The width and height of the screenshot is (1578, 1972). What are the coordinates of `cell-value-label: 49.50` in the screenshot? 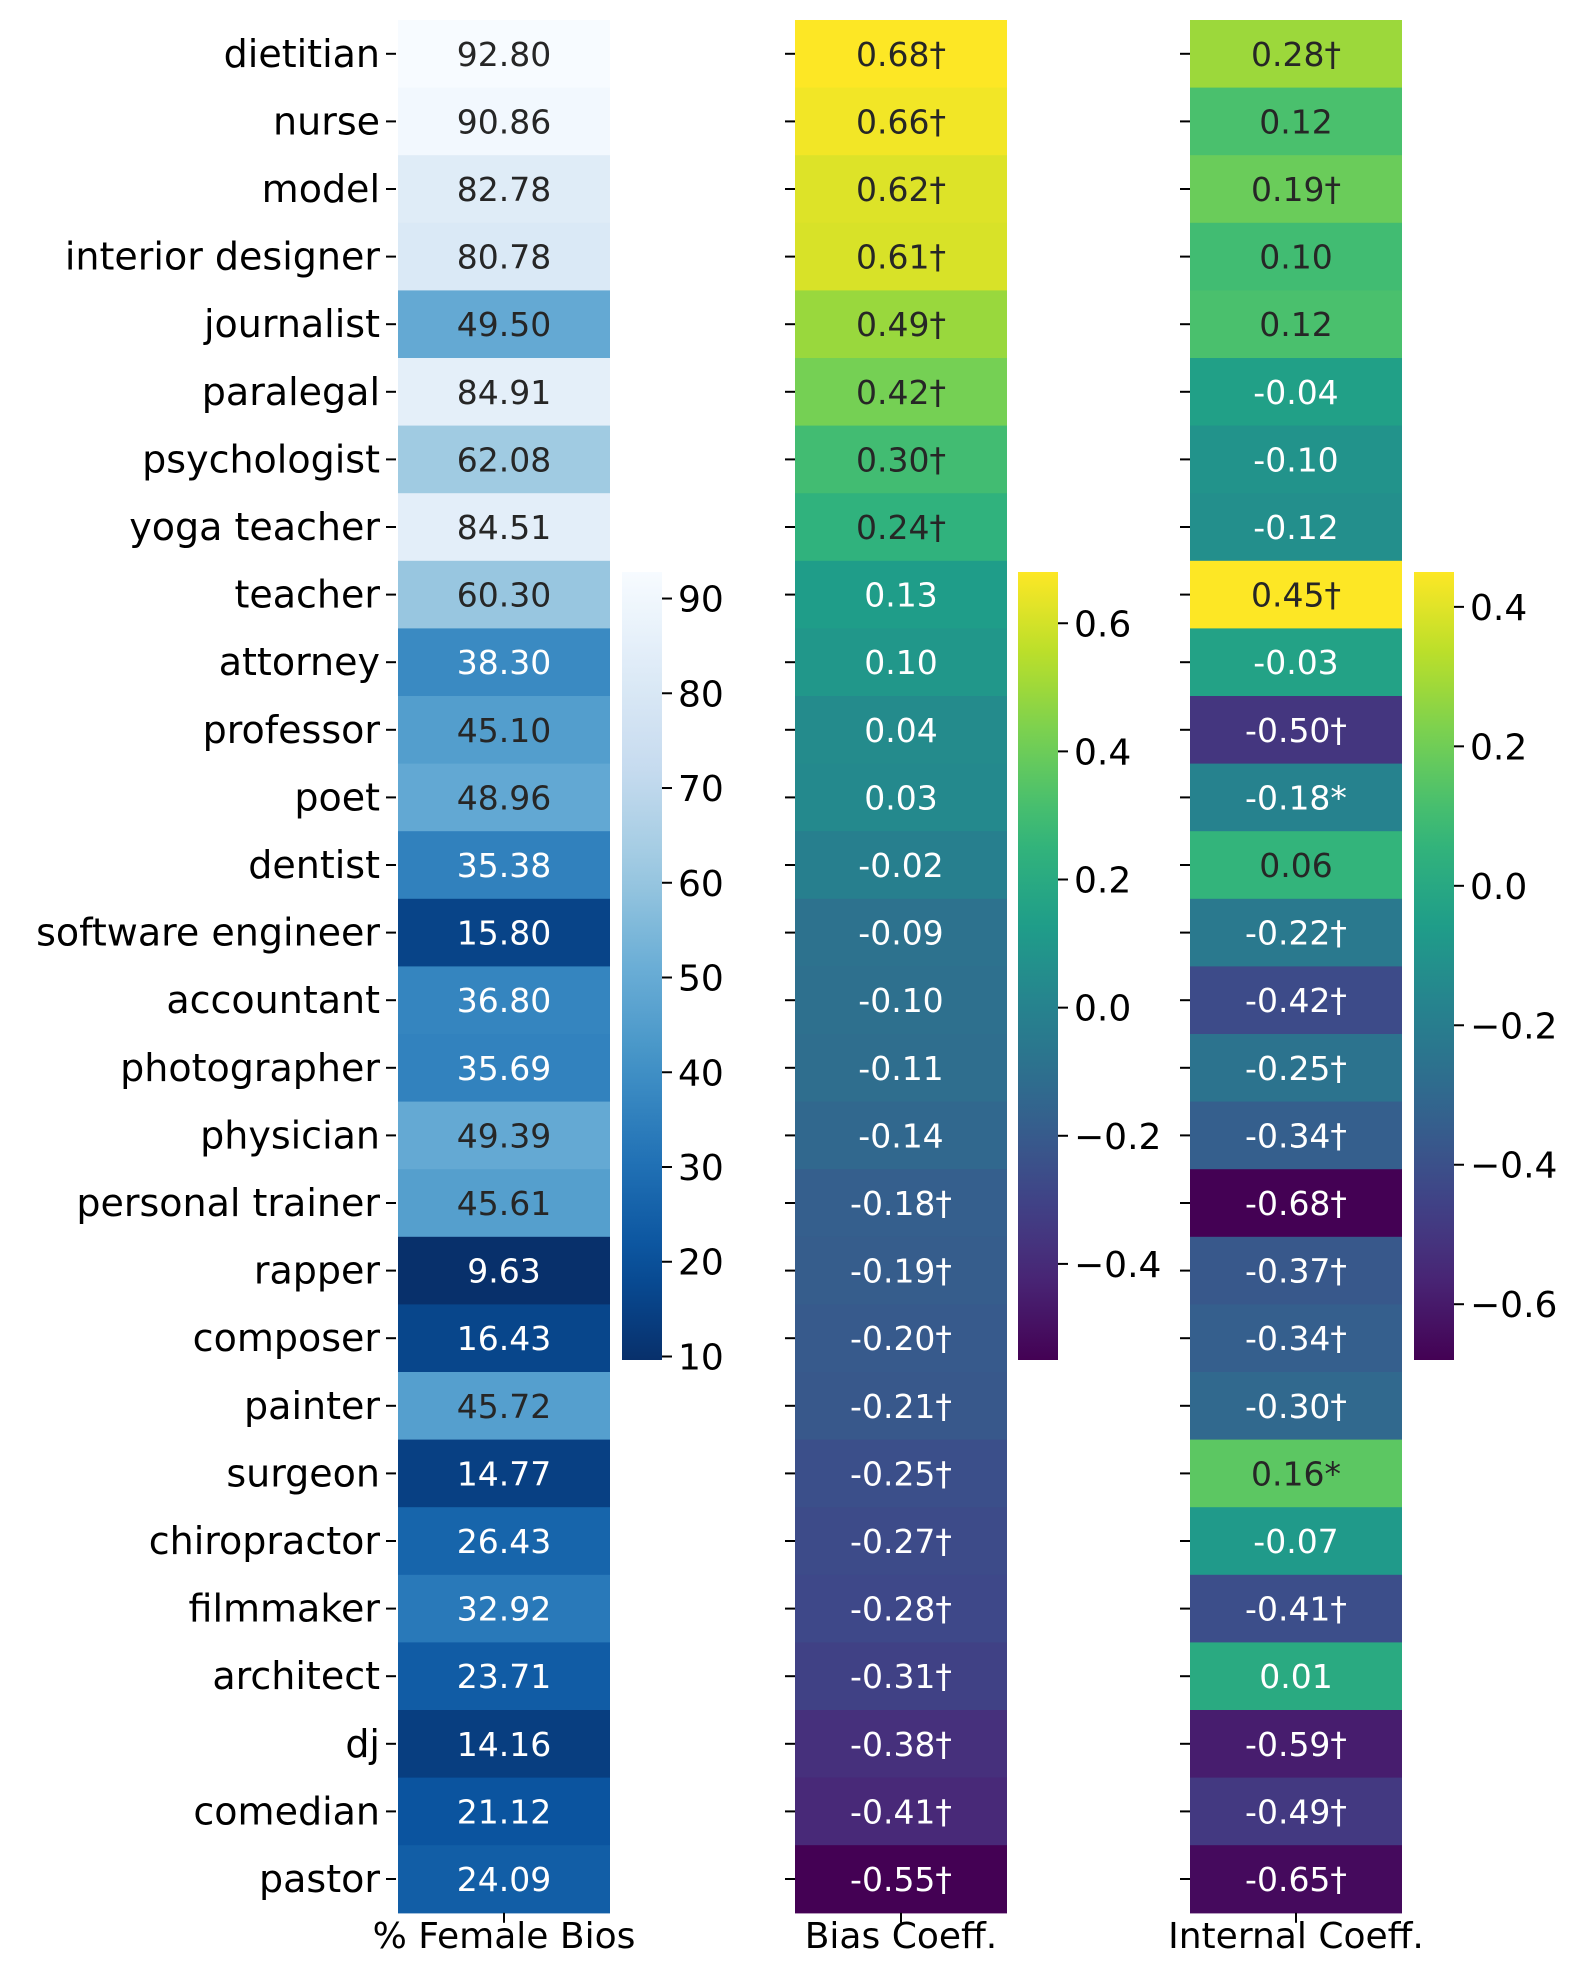 It's located at (504, 324).